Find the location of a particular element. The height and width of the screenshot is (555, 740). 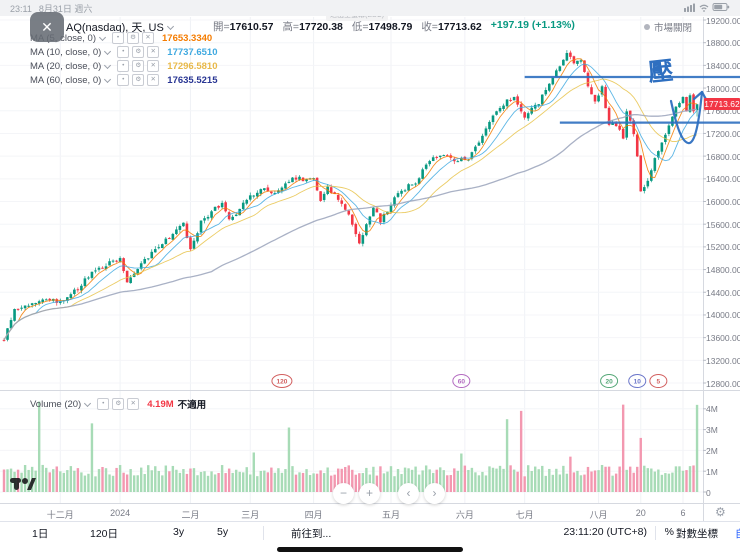

checkmark-arrow-annotation is located at coordinates (686, 117).